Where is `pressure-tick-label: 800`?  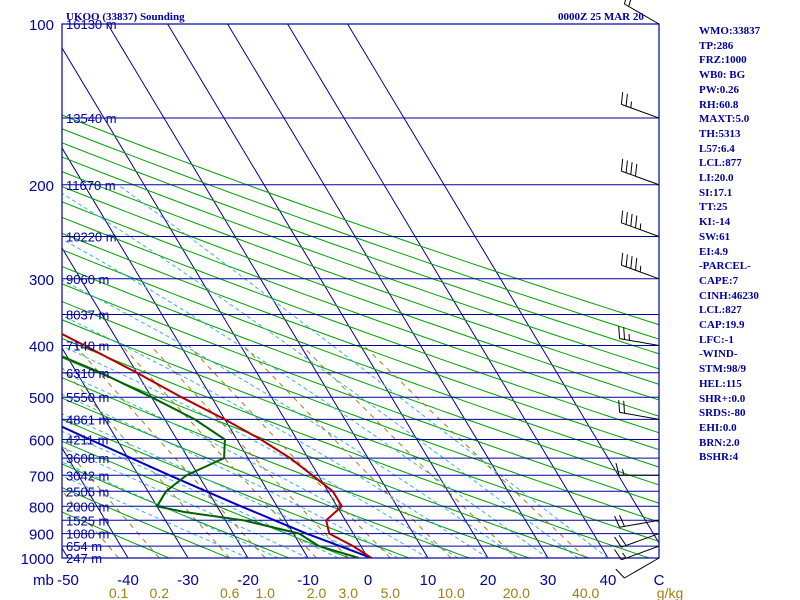 pressure-tick-label: 800 is located at coordinates (41, 507).